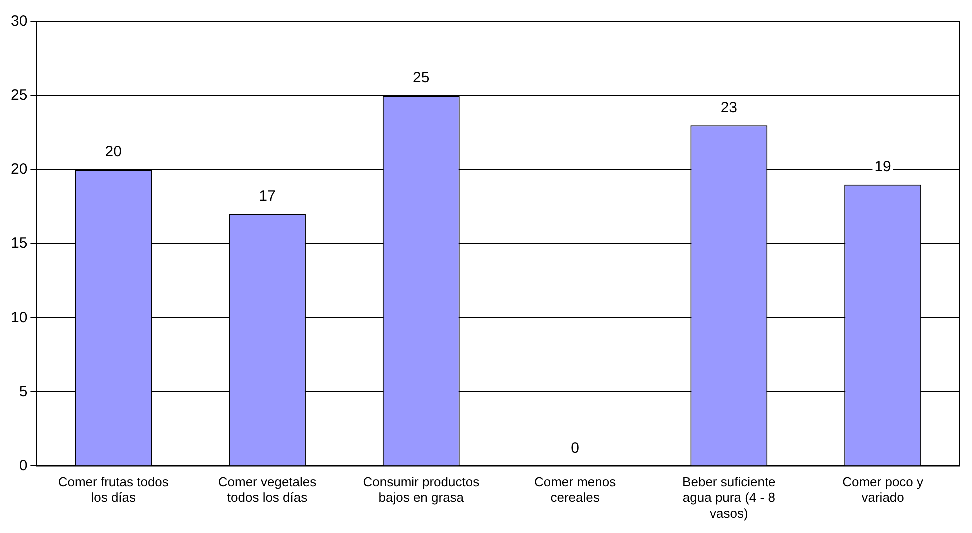 The image size is (972, 533). Describe the element at coordinates (729, 497) in the screenshot. I see `x-tick-label: Beber suficiente agua pura (4 - 8 vasos)` at that location.